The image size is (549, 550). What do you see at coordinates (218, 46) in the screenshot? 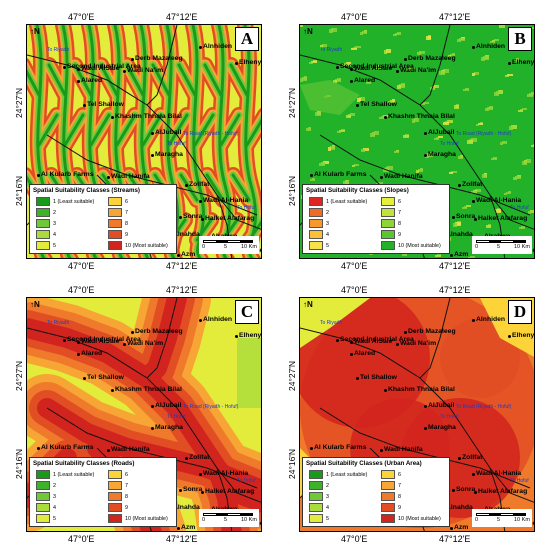
I see `place-label: Alnhiden` at bounding box center [218, 46].